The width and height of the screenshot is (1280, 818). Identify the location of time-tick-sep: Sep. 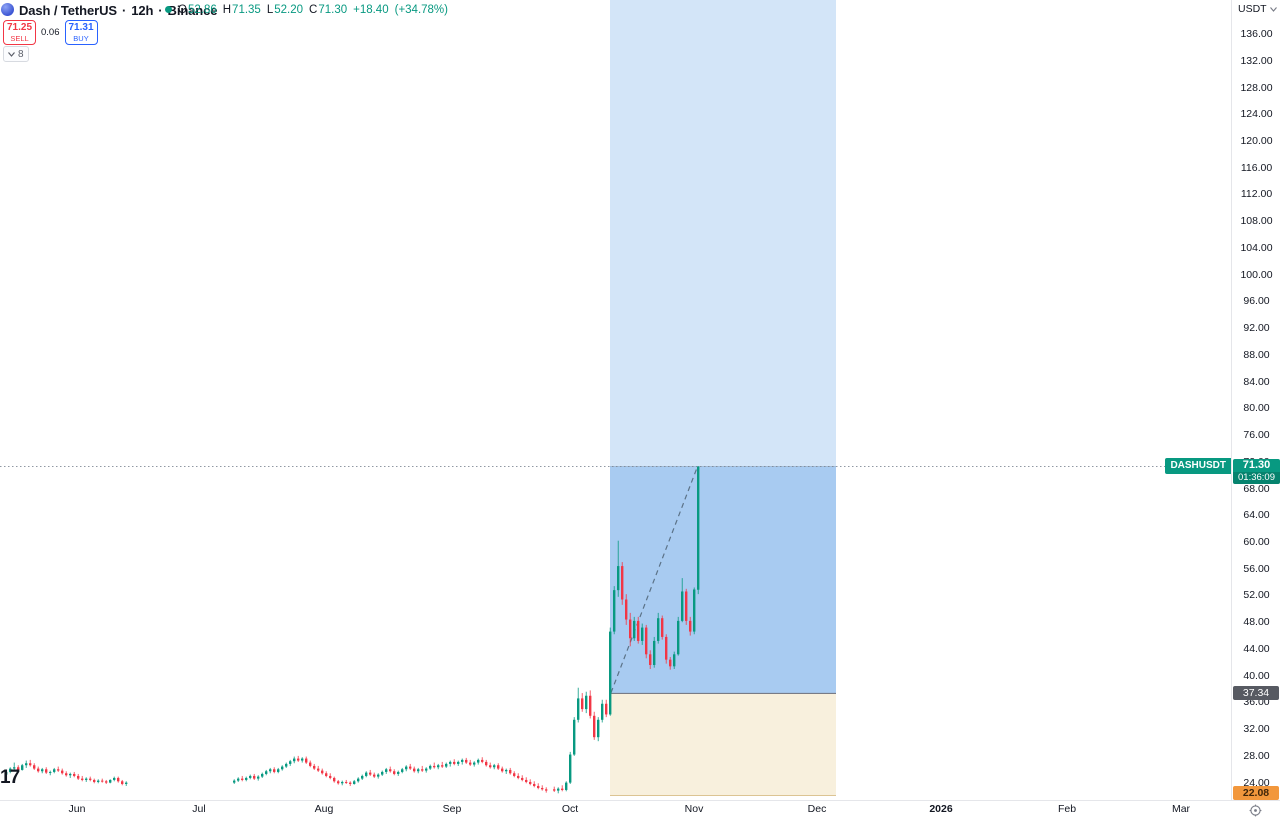
(452, 809).